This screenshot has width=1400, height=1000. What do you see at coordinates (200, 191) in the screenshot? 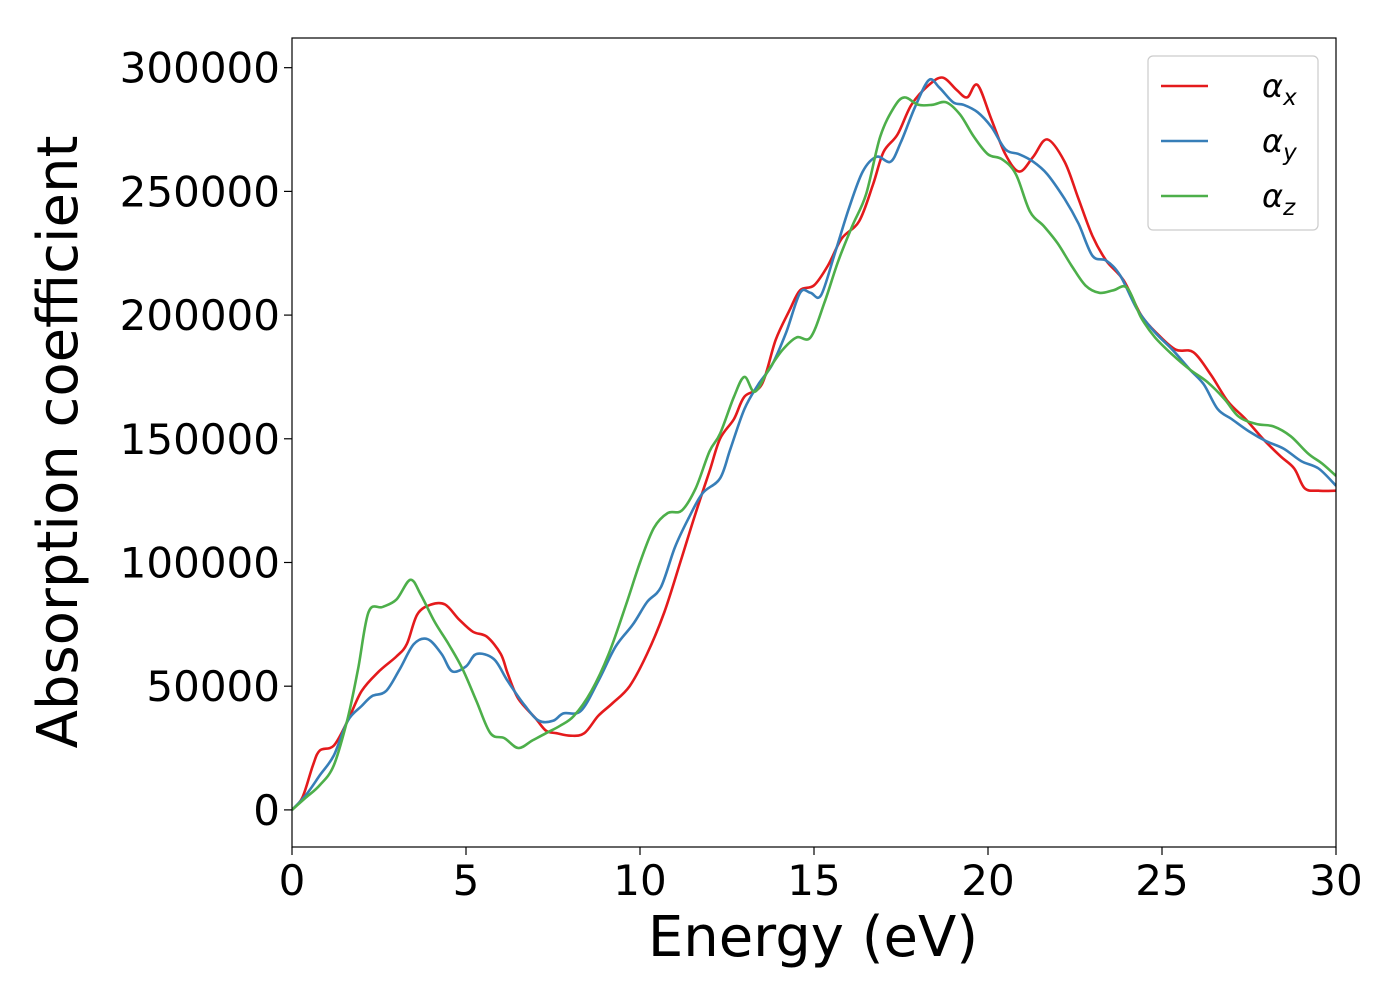
I see `y-tick-label: 250000` at bounding box center [200, 191].